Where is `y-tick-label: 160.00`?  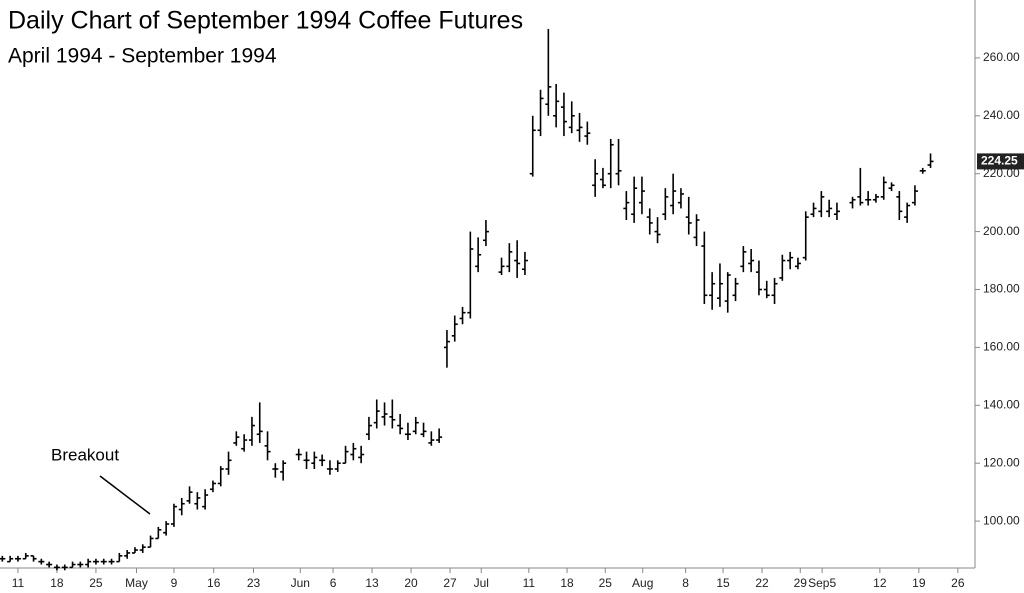 y-tick-label: 160.00 is located at coordinates (1001, 347).